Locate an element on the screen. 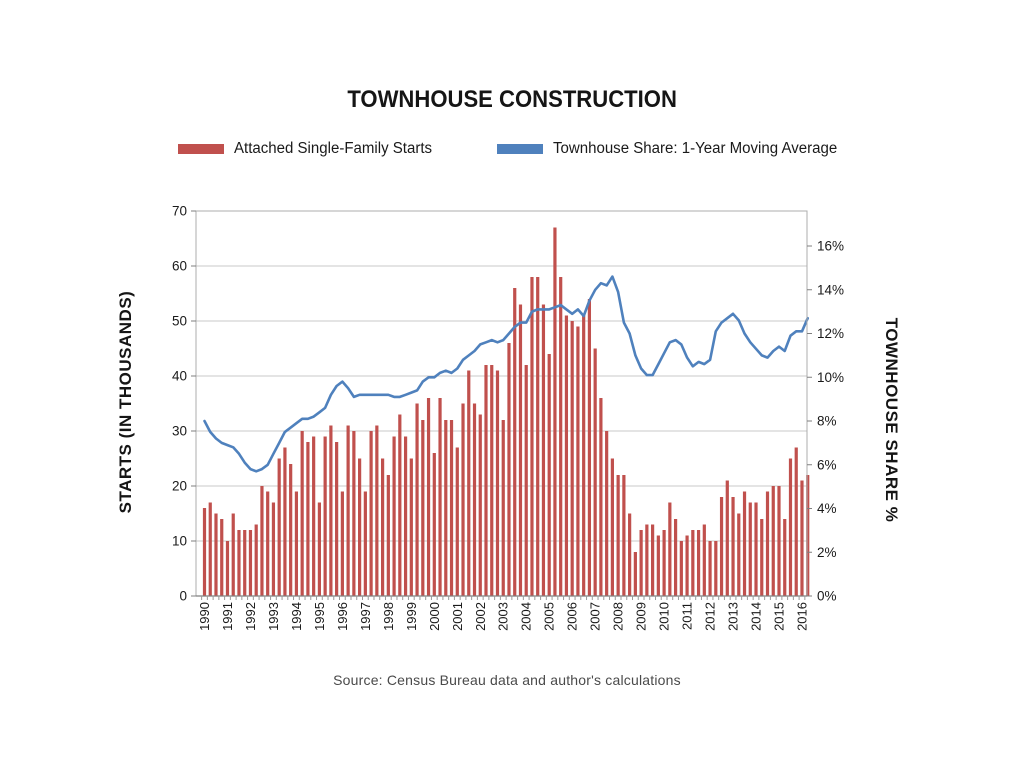 The image size is (1024, 770). legend-item-starts: Attached Single-Family Starts is located at coordinates (308, 149).